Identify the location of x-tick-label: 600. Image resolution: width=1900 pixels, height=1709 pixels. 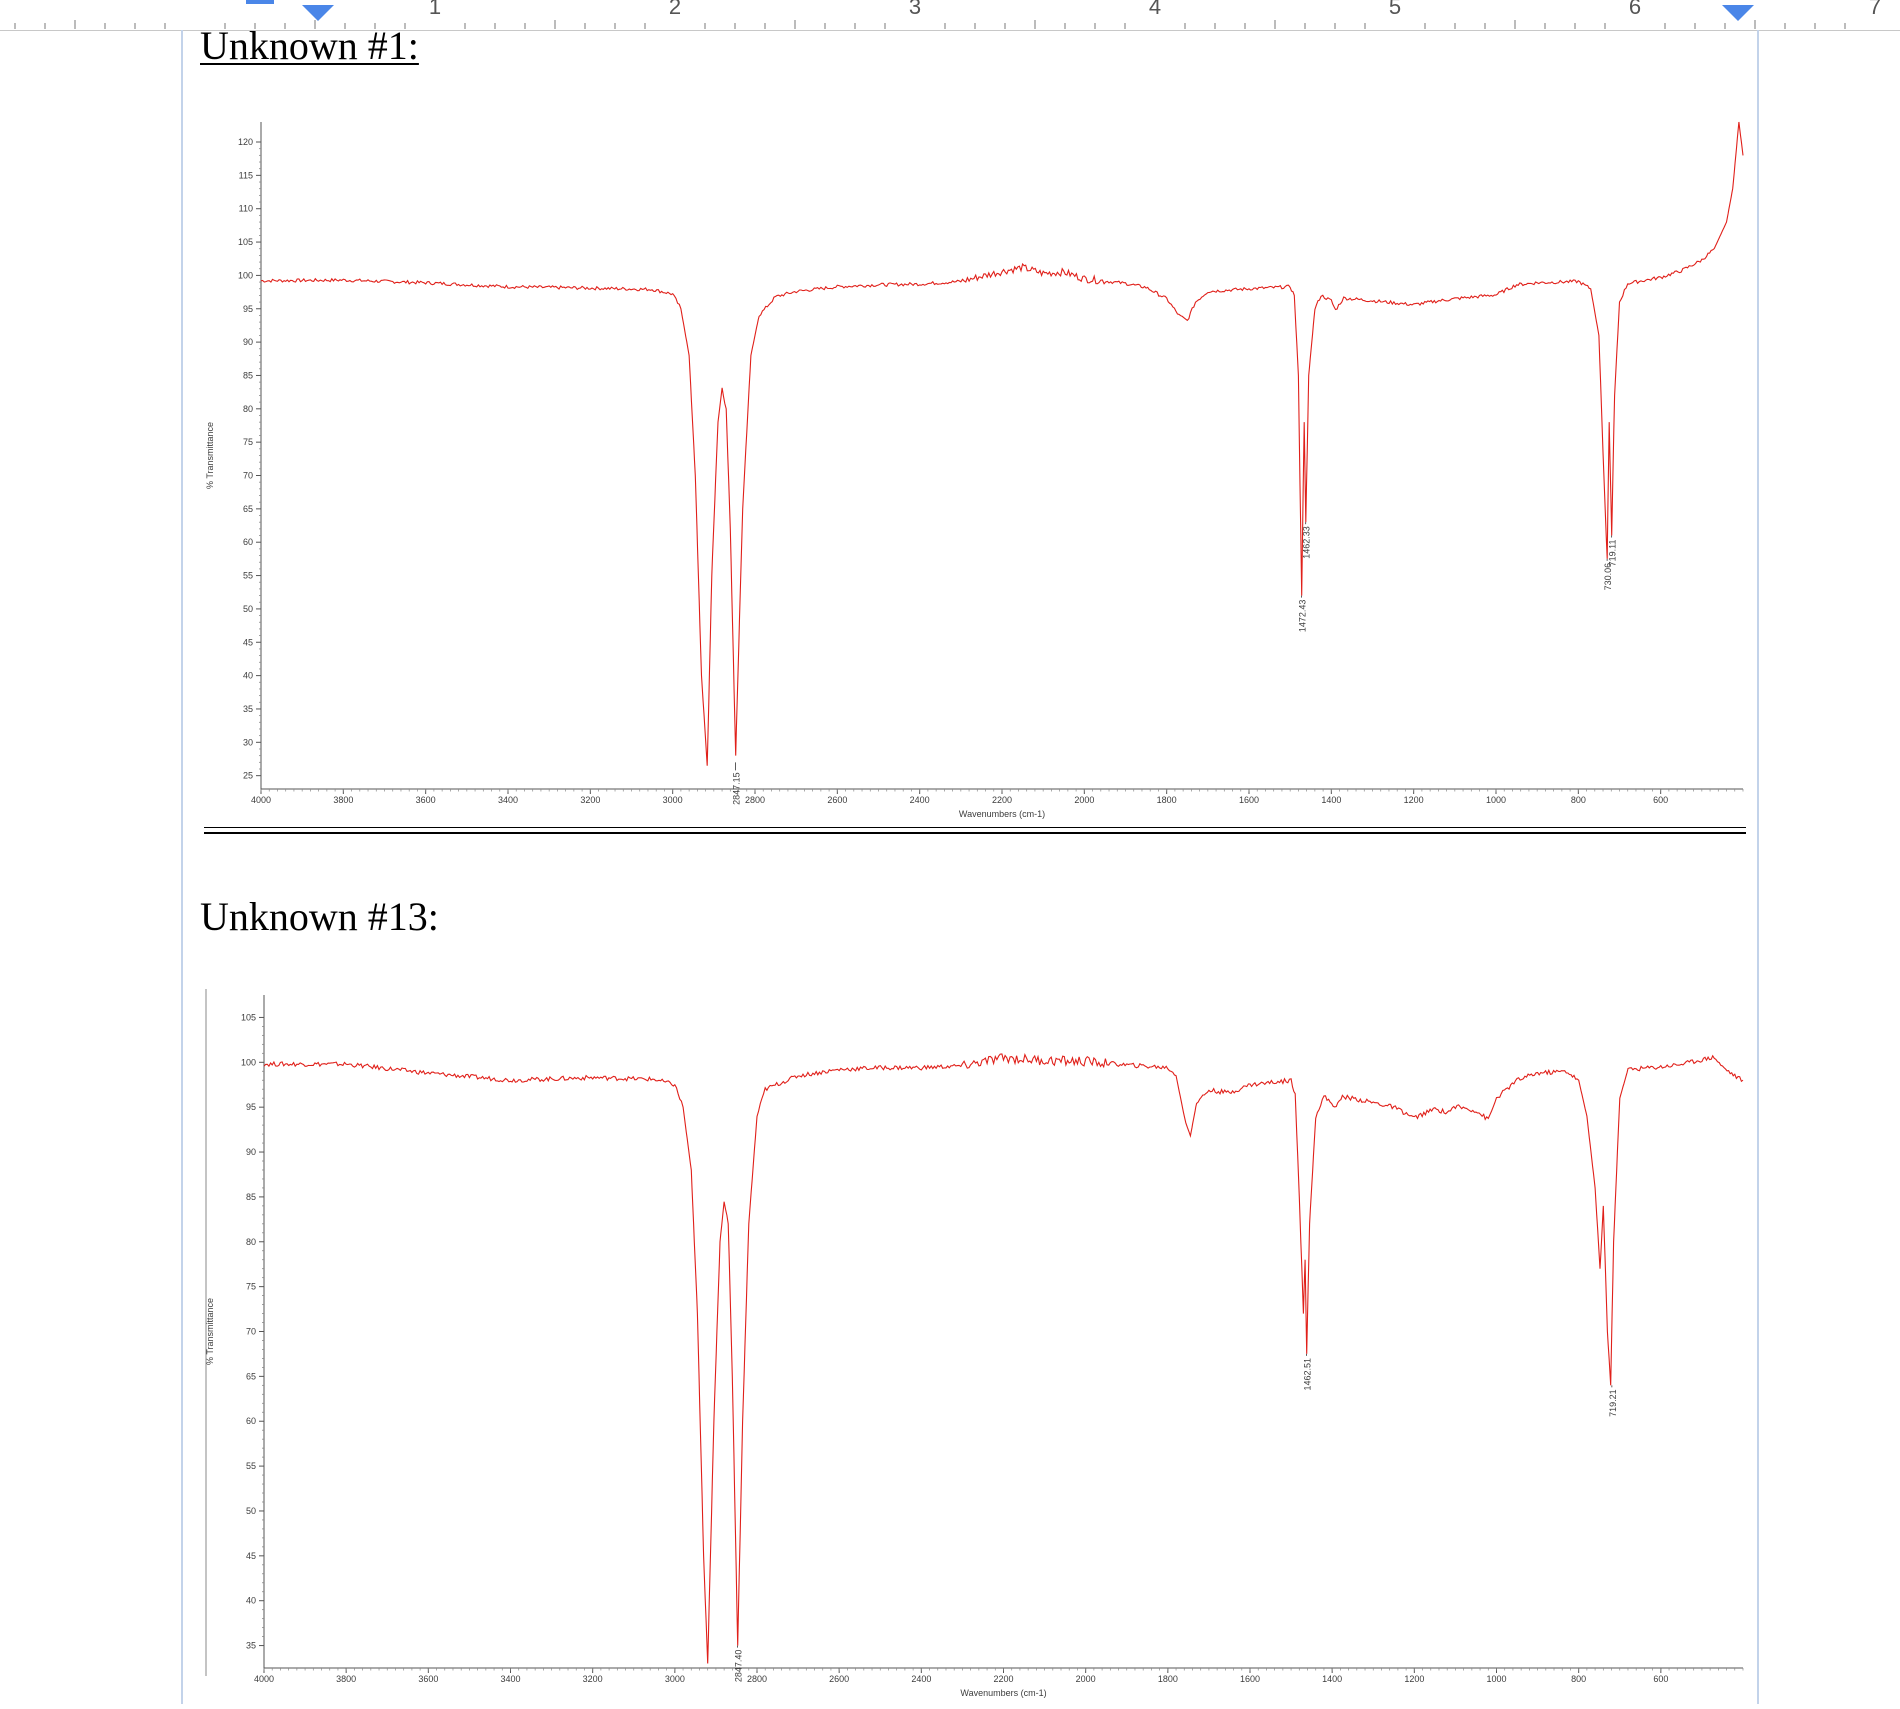
(1660, 800).